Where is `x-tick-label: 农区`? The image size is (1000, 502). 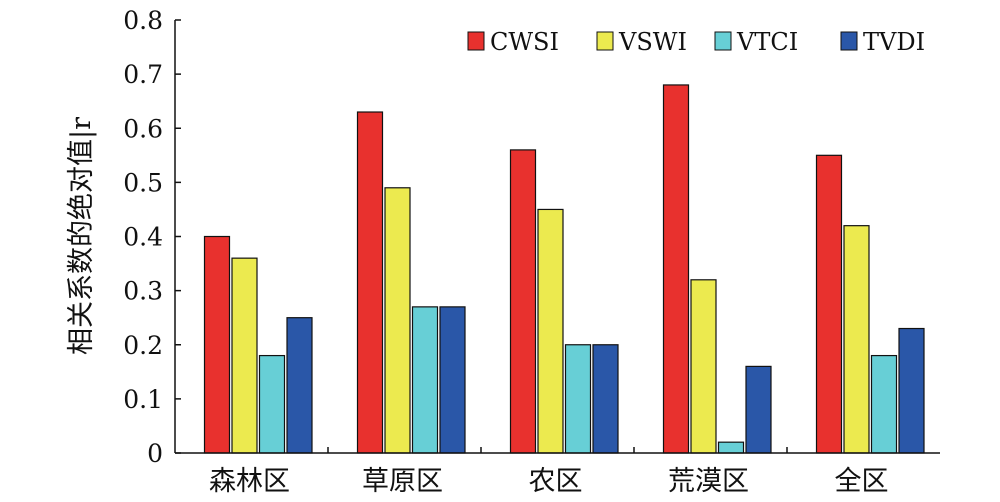
x-tick-label: 农区 is located at coordinates (556, 481).